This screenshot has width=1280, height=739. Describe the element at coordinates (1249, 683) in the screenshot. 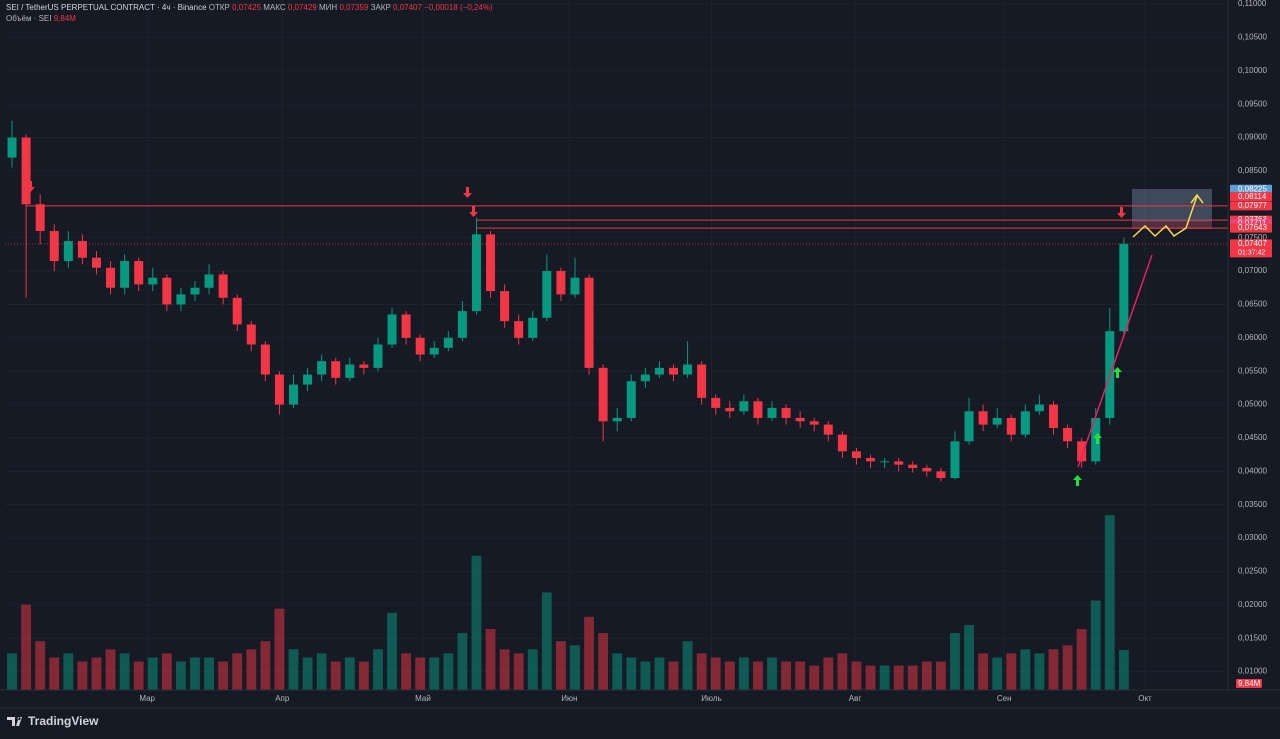

I see `volume-label-bg` at that location.